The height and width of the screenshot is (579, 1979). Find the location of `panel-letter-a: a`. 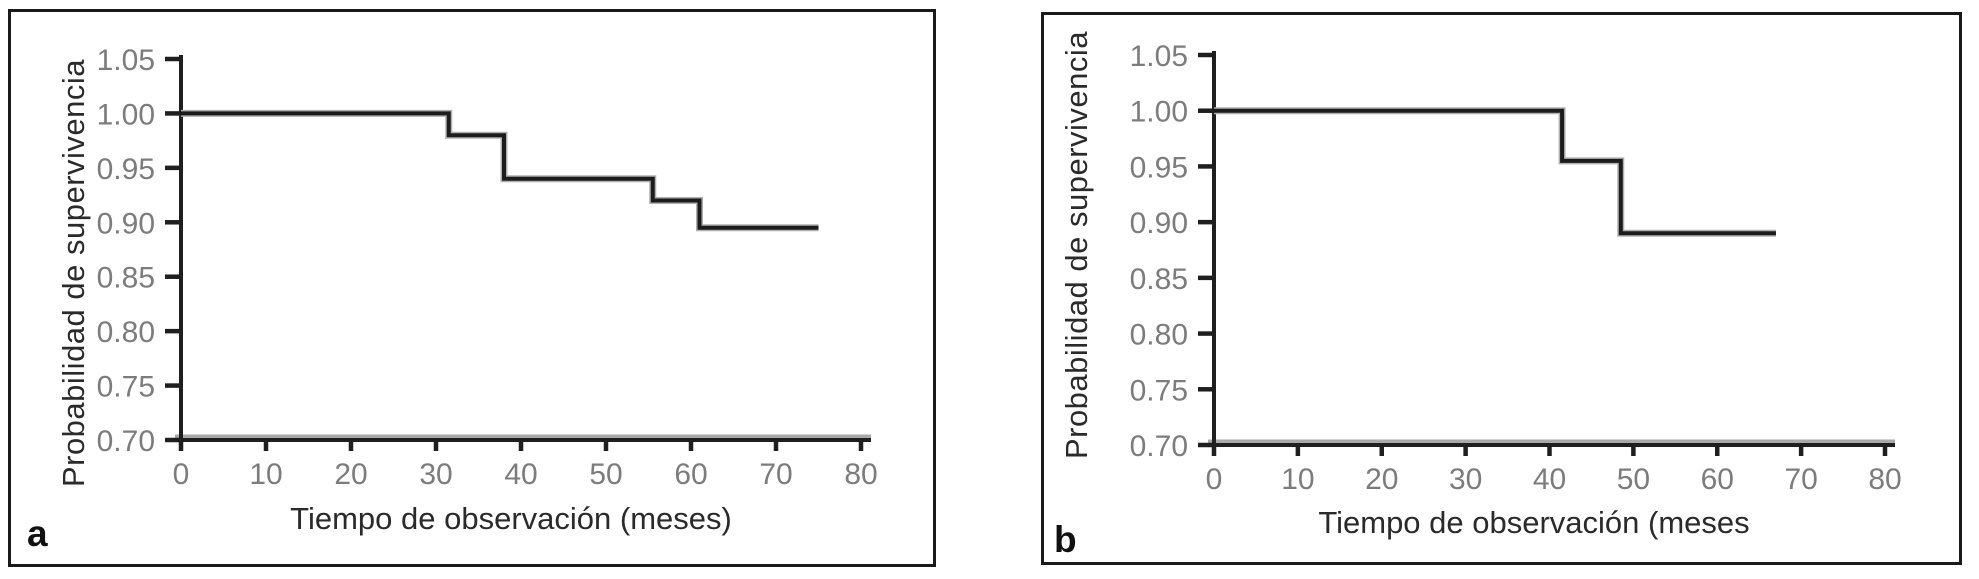

panel-letter-a: a is located at coordinates (37, 533).